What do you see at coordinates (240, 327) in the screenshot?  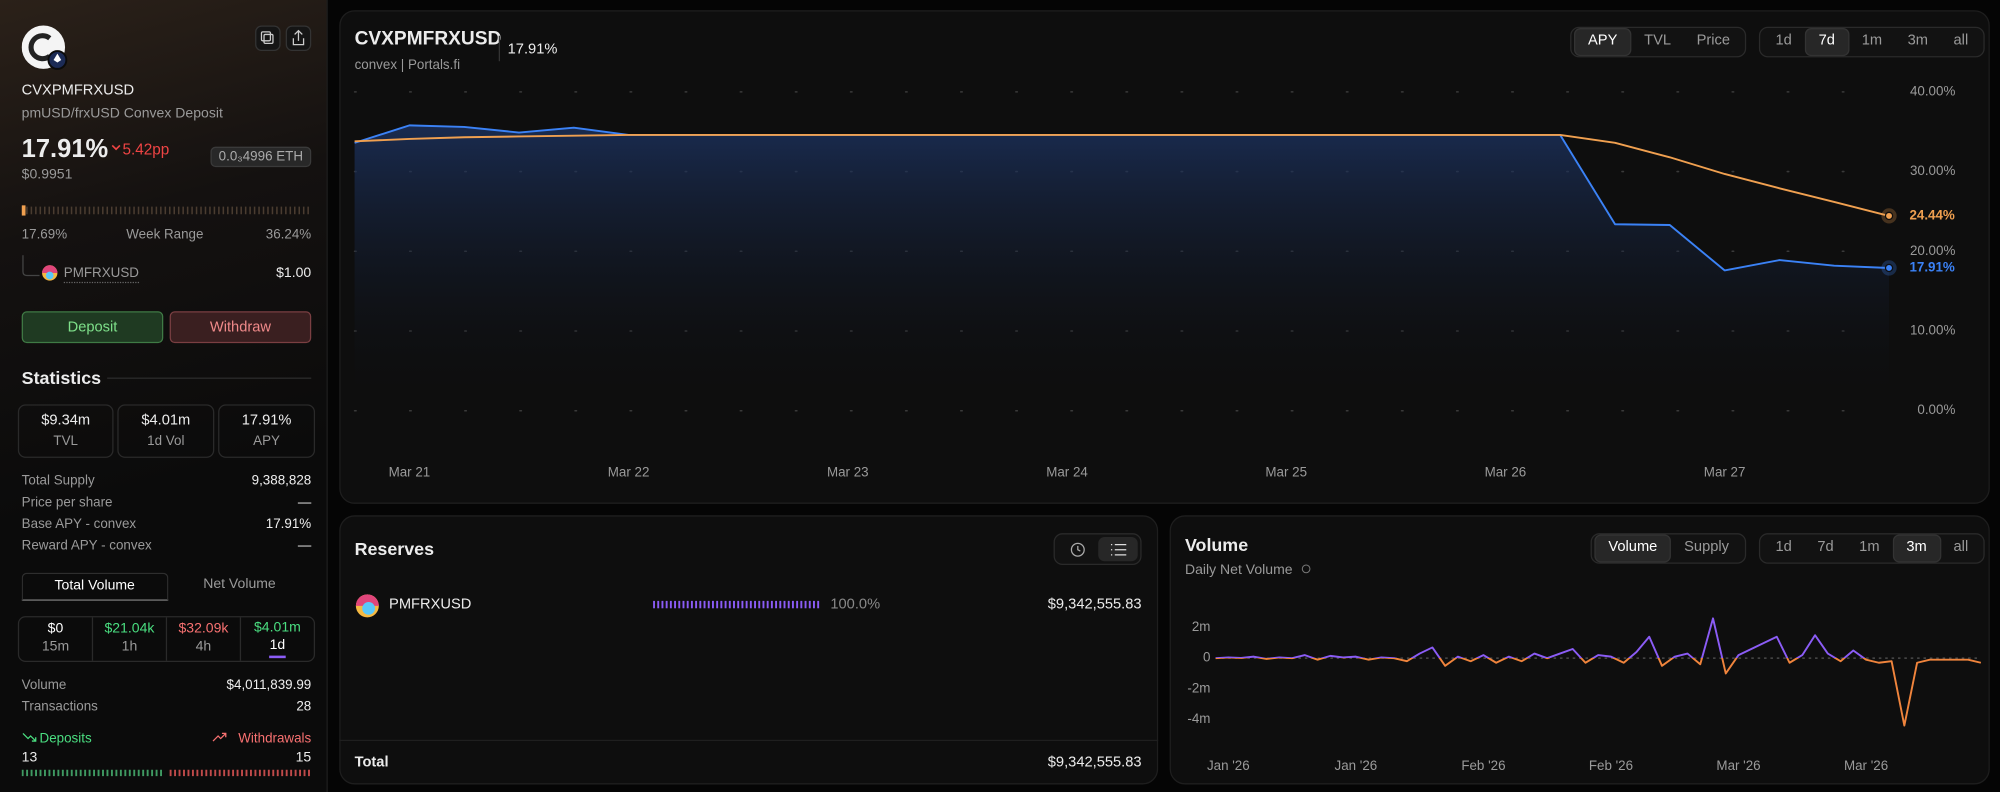 I see `withdraw-button: Withdraw` at bounding box center [240, 327].